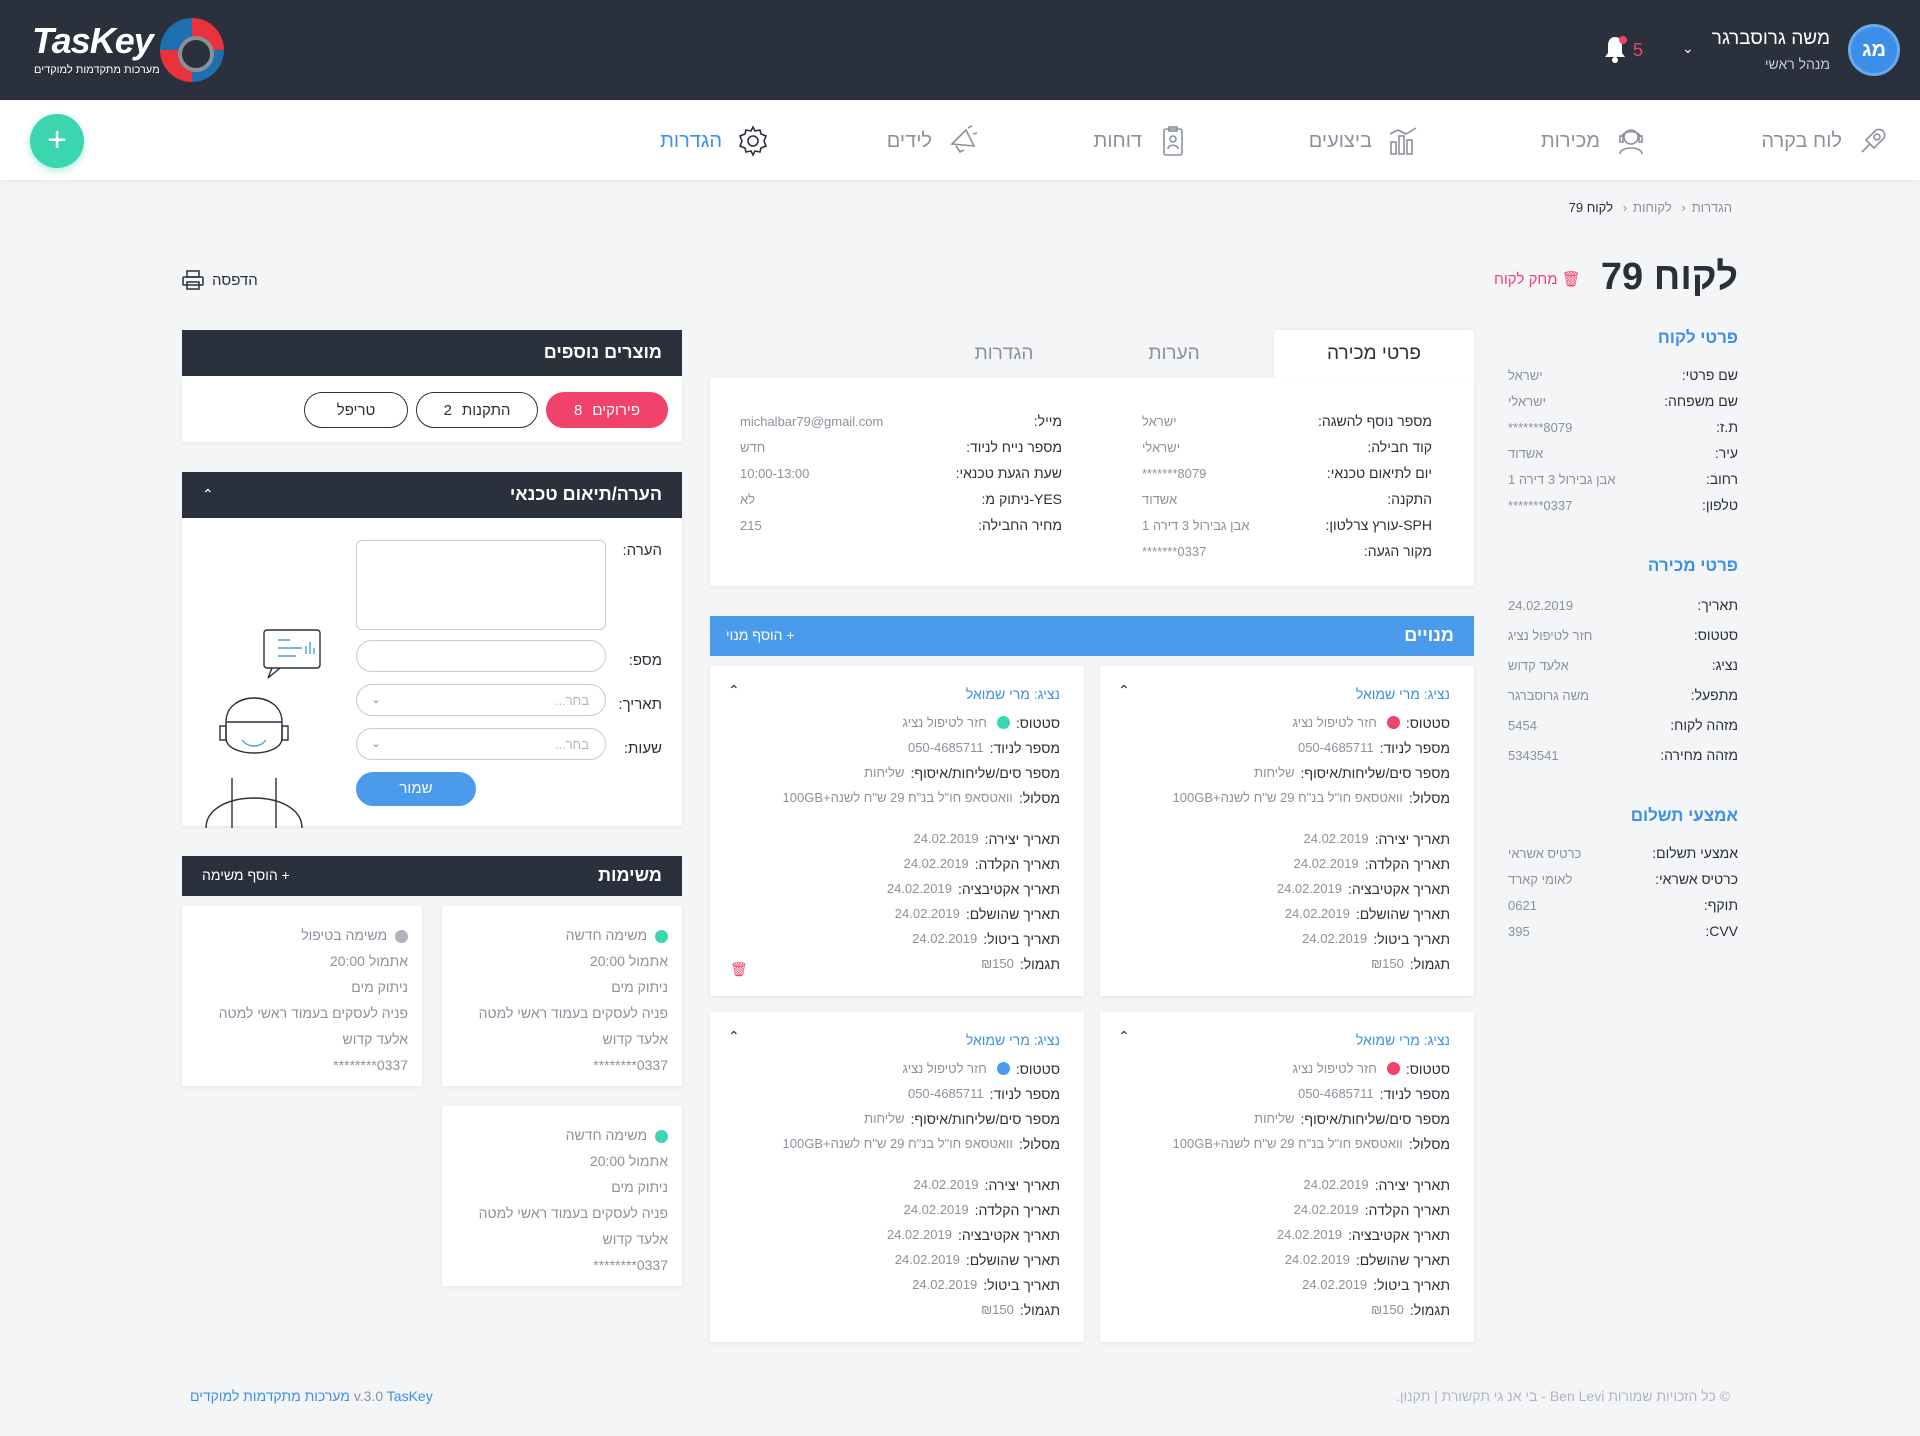 Image resolution: width=1920 pixels, height=1436 pixels. I want to click on task-time: אתמול 20:00, so click(560, 961).